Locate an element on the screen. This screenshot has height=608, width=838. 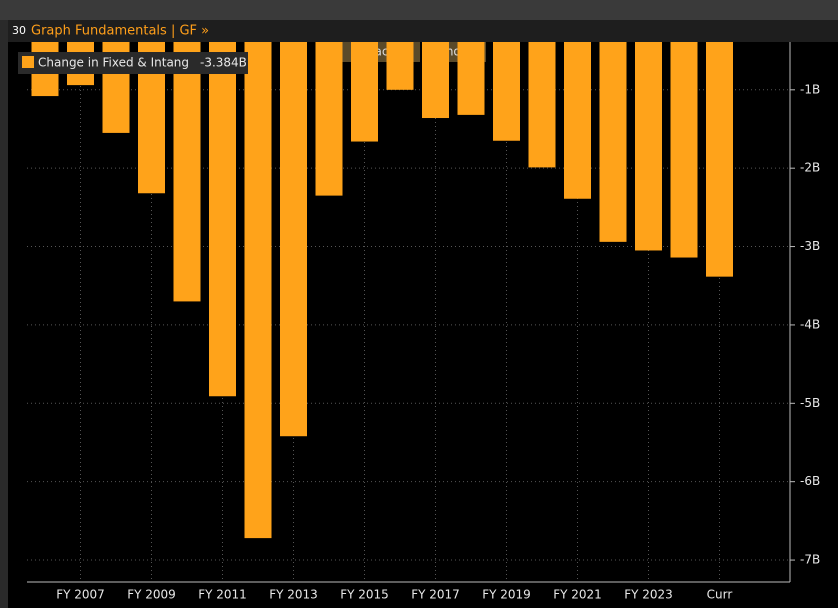
scrollbar is located at coordinates (4, 314).